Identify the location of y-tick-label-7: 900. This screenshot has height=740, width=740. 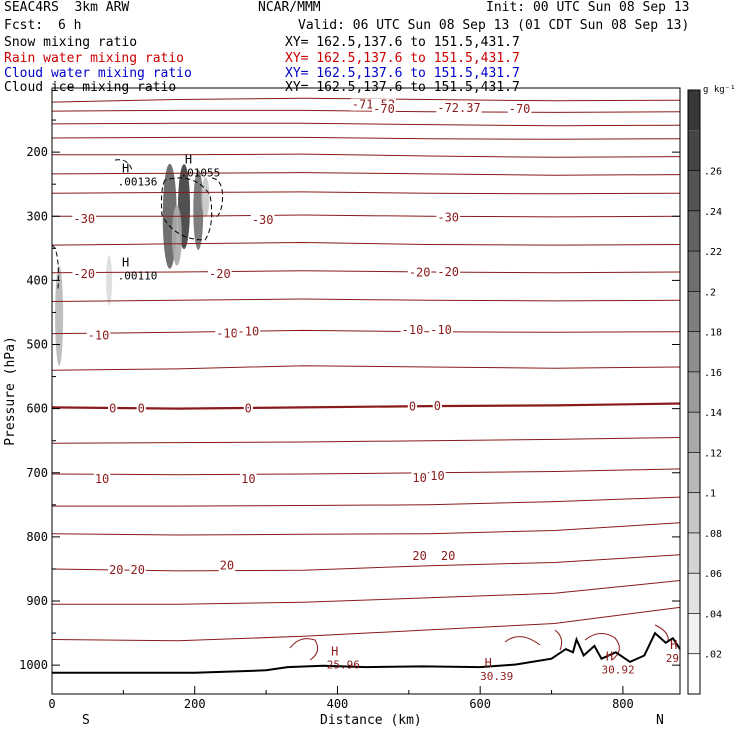
(37, 601).